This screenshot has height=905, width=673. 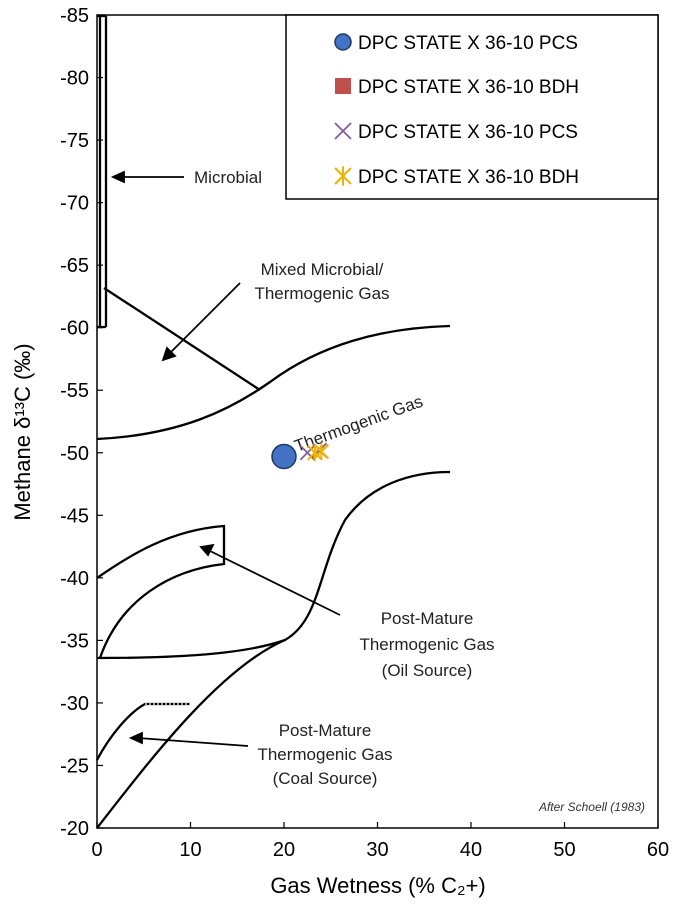 I want to click on annotation-mixed-2: Thermogenic Gas, so click(x=321, y=293).